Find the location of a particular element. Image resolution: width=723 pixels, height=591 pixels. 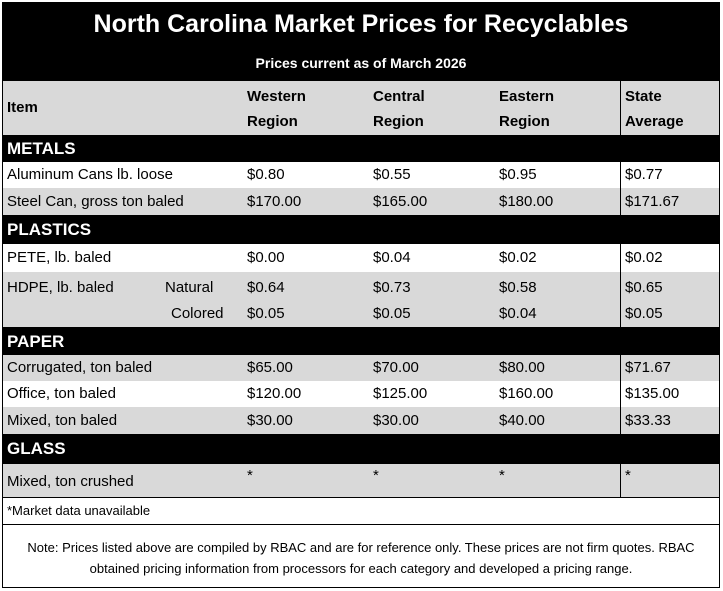

column-divider is located at coordinates (620, 289).